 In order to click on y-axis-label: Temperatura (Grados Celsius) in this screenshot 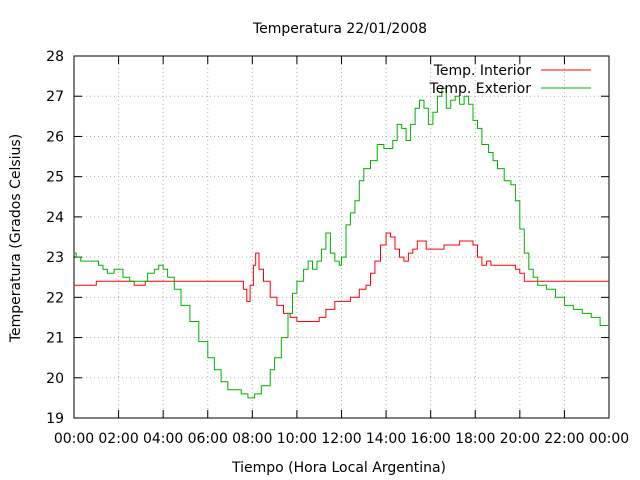, I will do `click(16, 238)`.